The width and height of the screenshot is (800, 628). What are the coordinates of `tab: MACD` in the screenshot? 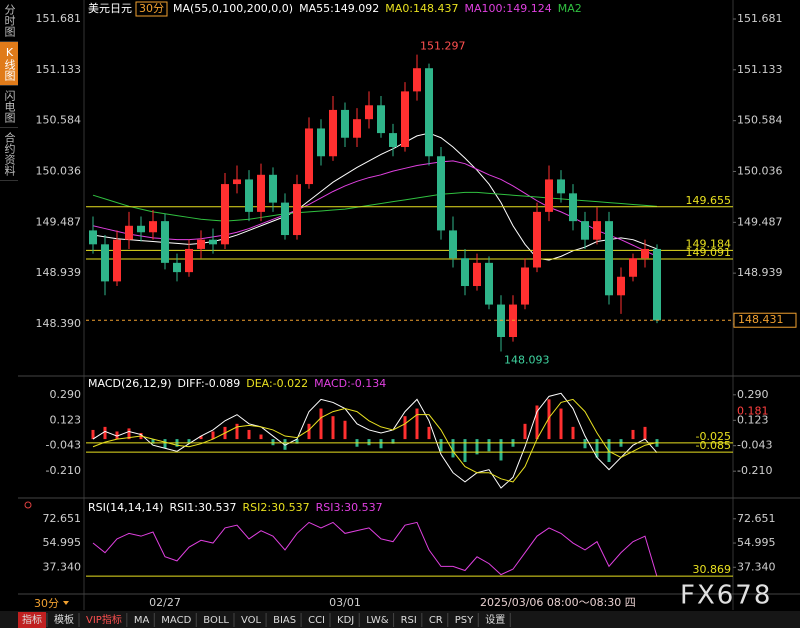 It's located at (176, 620).